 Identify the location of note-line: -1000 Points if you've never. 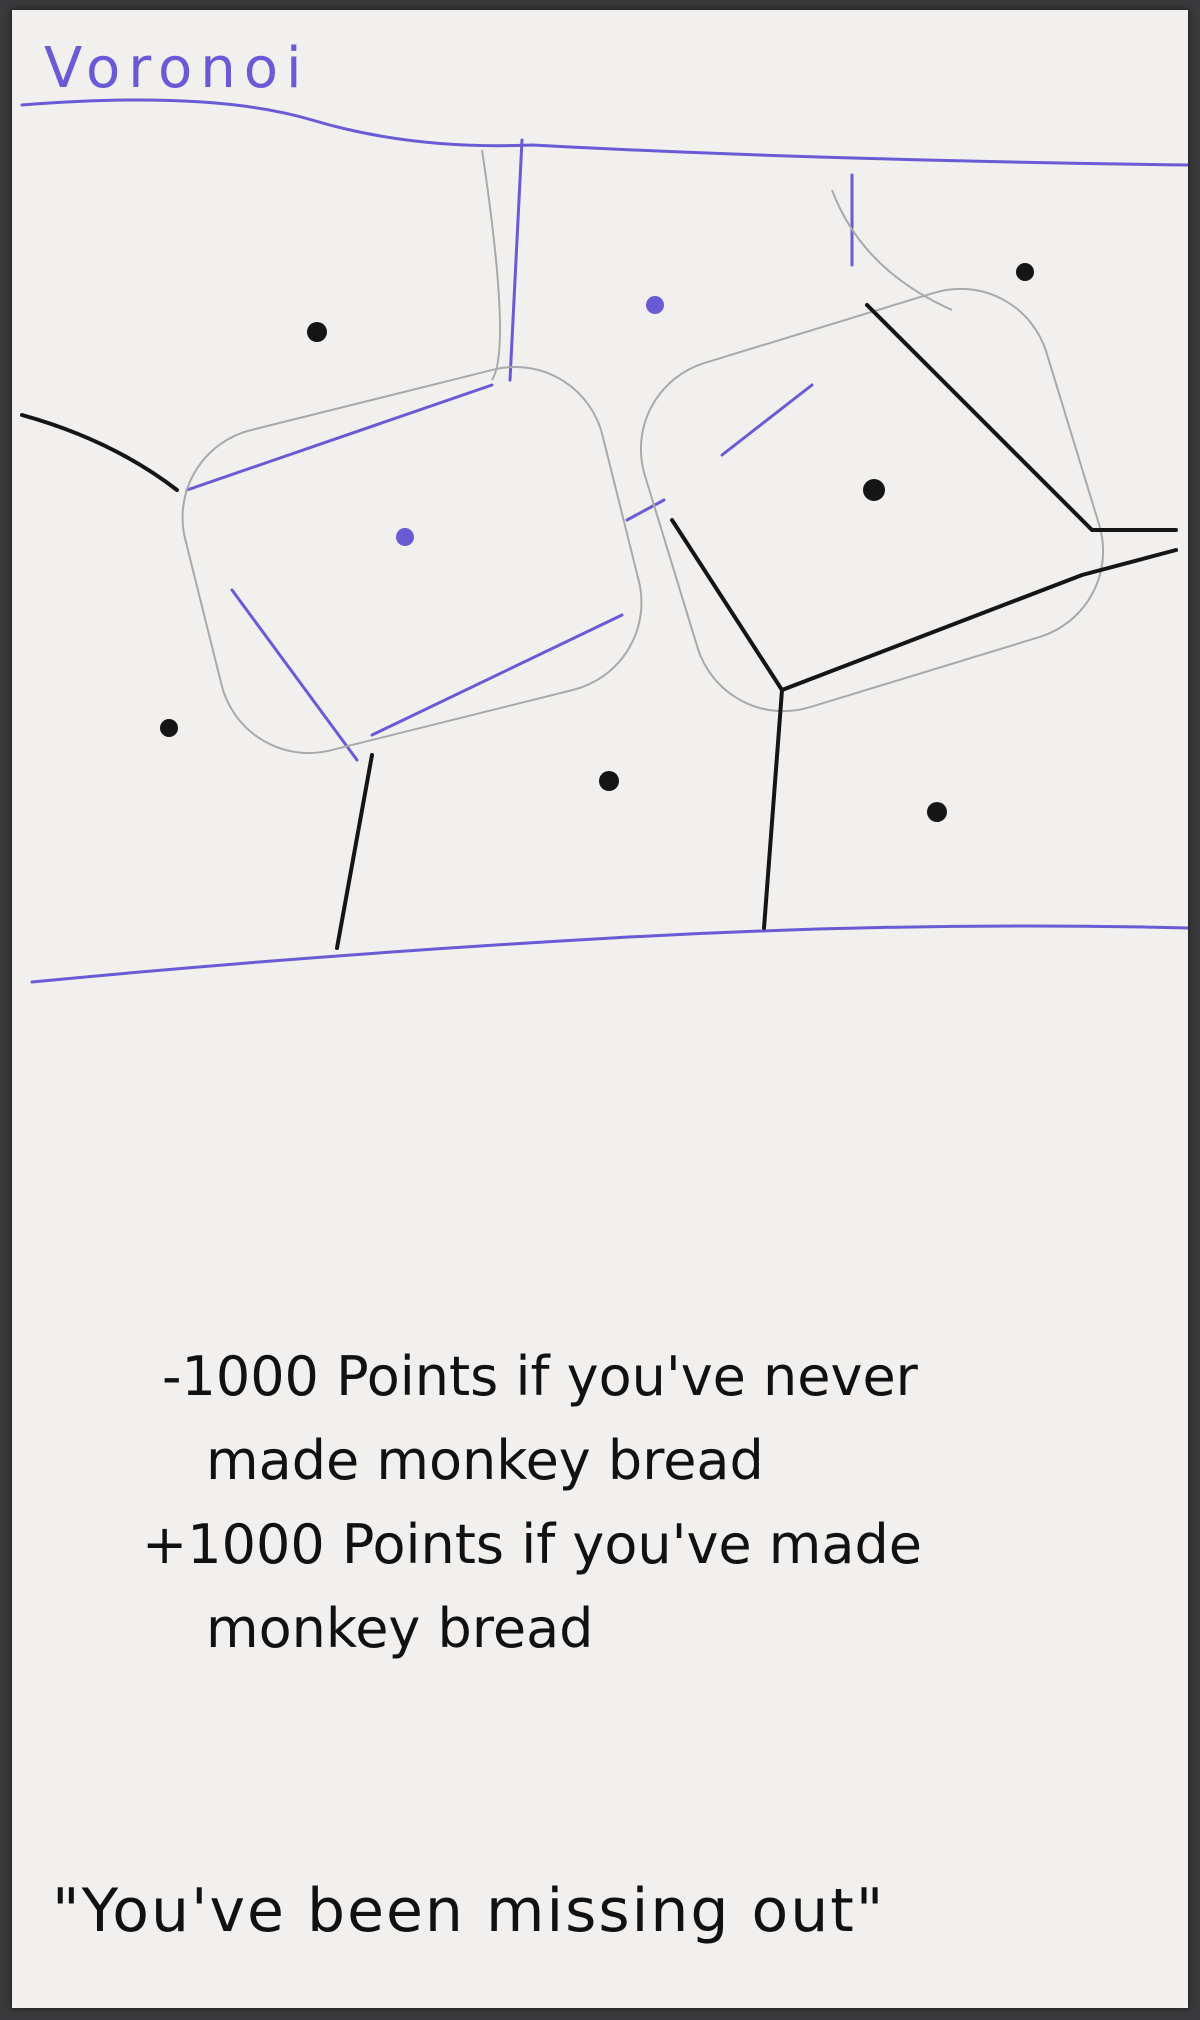
(540, 1376).